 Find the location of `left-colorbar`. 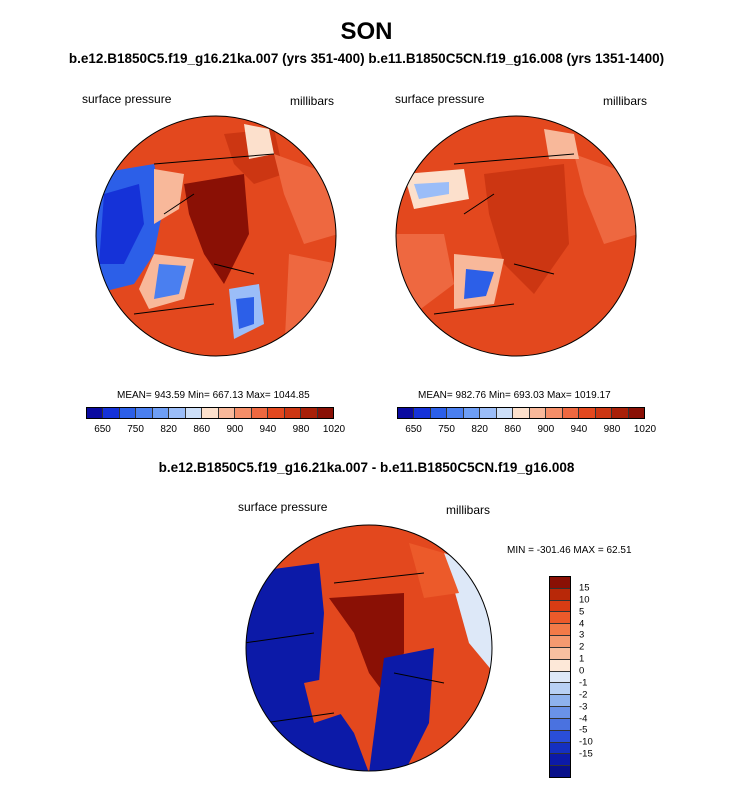

left-colorbar is located at coordinates (210, 413).